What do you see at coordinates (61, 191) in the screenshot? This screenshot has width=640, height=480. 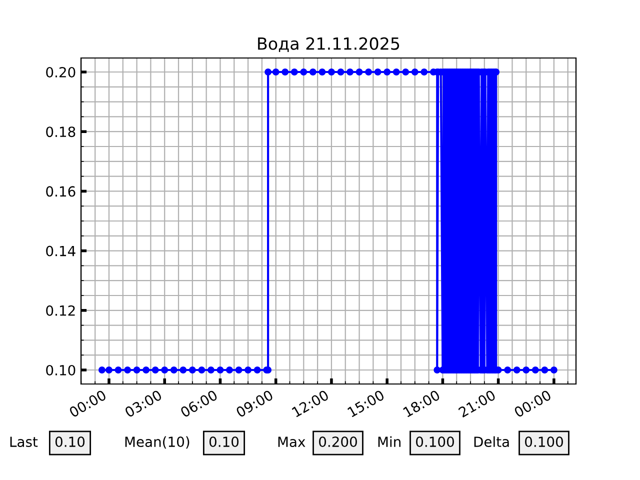 I see `y-tick-label: 0.16` at bounding box center [61, 191].